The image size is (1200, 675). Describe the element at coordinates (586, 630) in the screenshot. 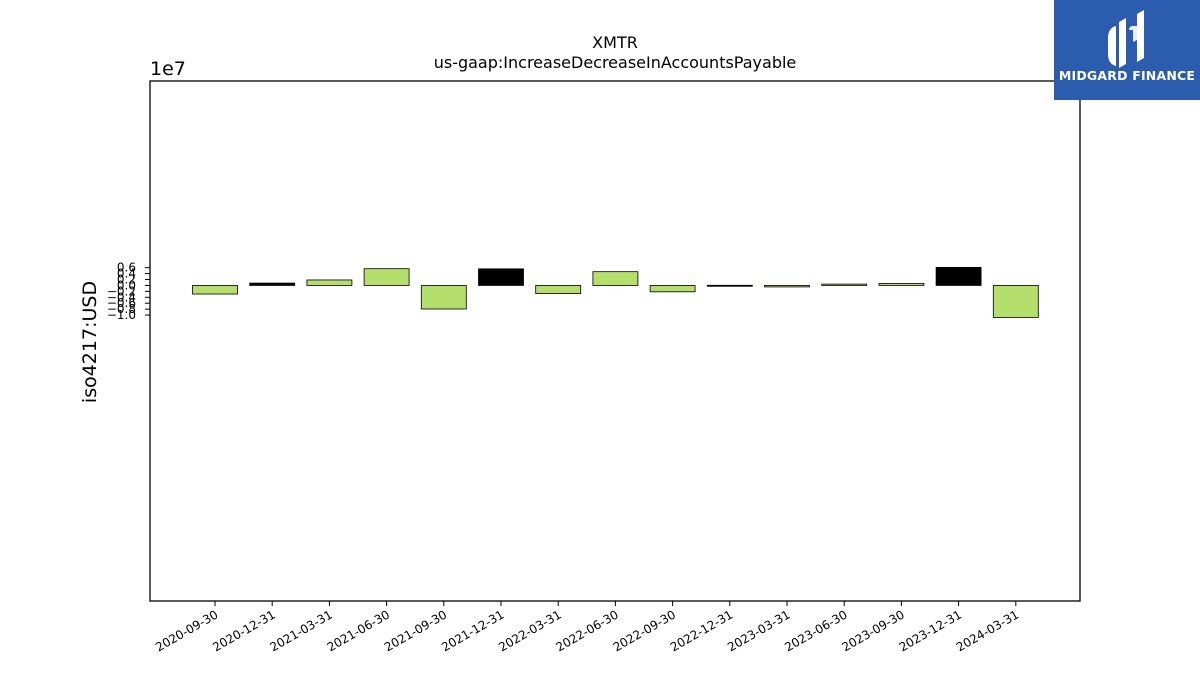

I see `x-tick-label: 2022-06-30` at that location.